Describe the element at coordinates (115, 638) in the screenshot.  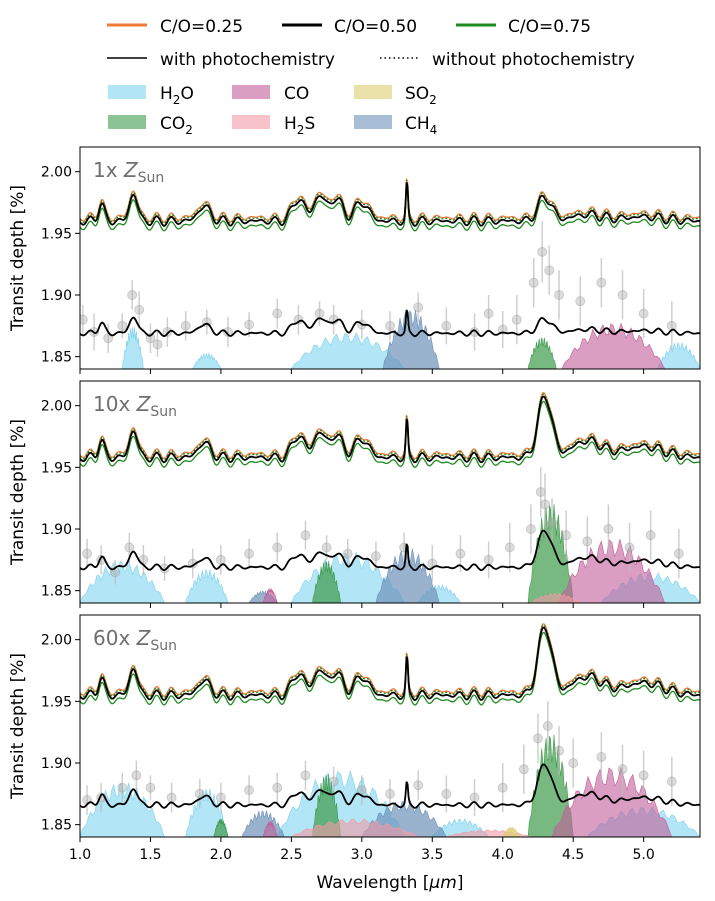
I see `panel-label-prefix: 60x` at that location.